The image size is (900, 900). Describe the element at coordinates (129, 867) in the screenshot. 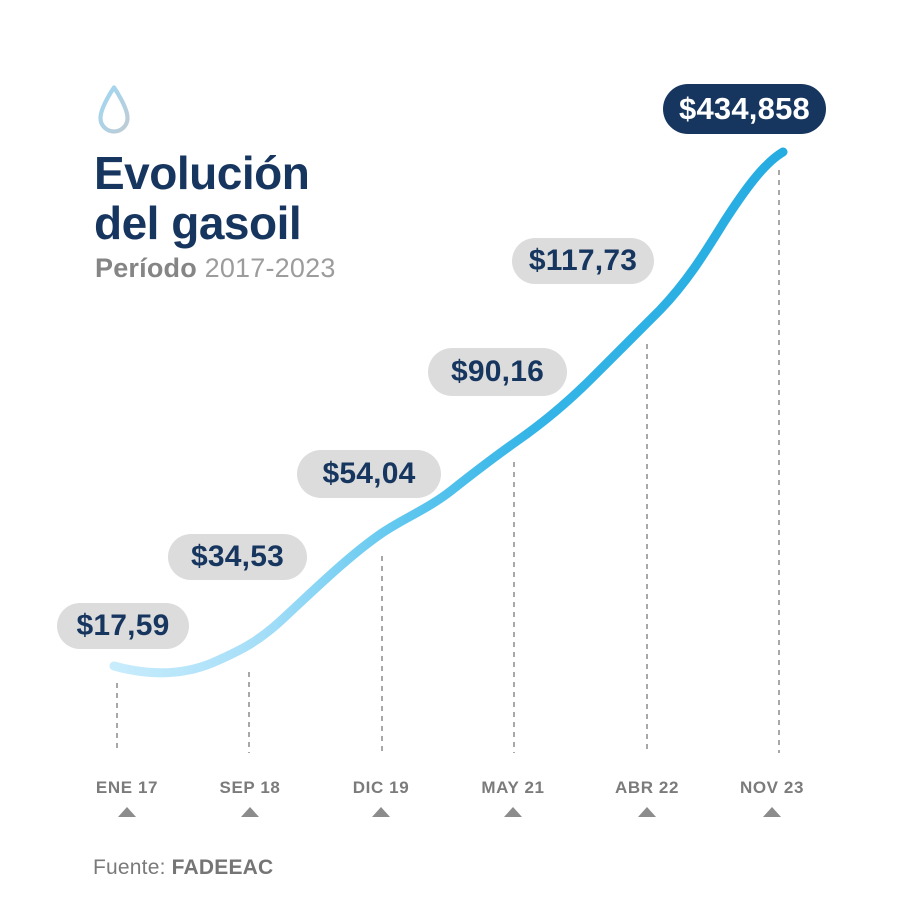

I see `source-label: Fuente:` at that location.